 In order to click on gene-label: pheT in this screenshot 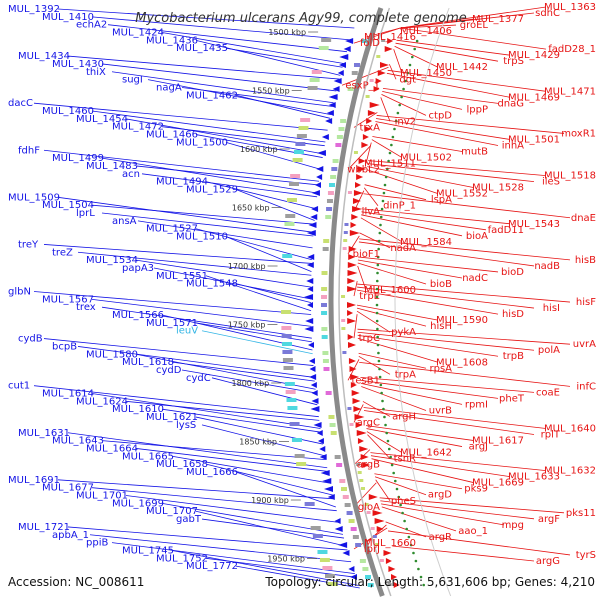, I will do `click(512, 398)`.